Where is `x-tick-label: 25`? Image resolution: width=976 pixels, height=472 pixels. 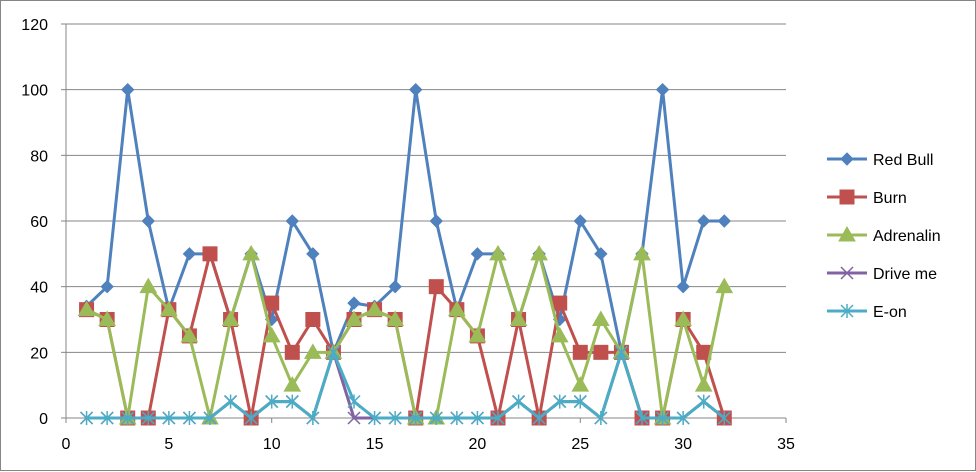
x-tick-label: 25 is located at coordinates (580, 444).